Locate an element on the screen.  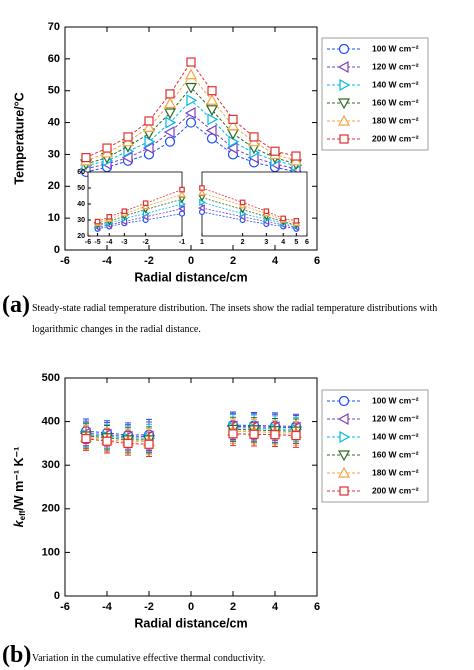
legend-label: 200 W cm⁻² is located at coordinates (395, 138).